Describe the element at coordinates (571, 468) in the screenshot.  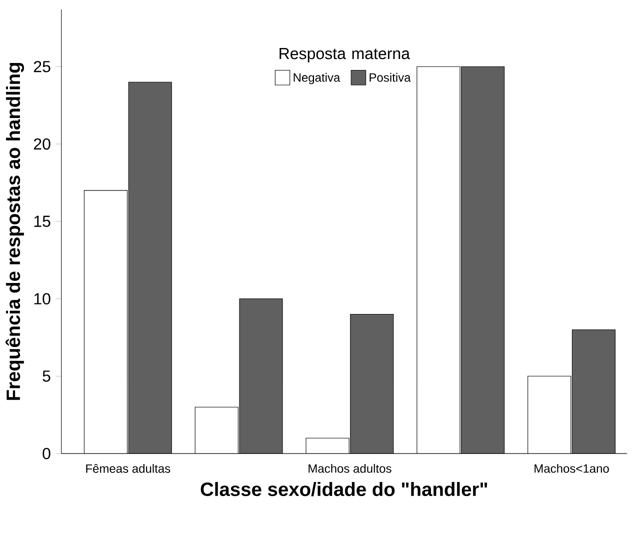
I see `x-tick-label: Machos<1ano` at that location.